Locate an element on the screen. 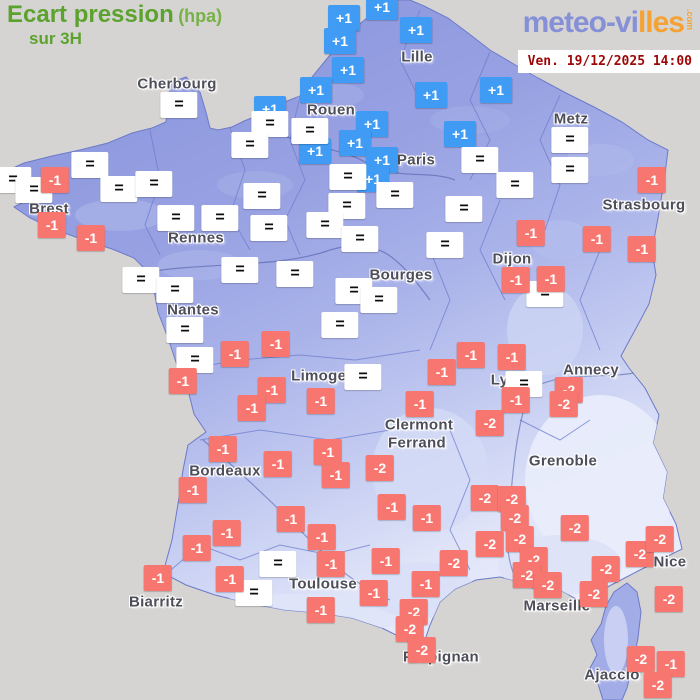 The width and height of the screenshot is (700, 700). city-label: Nantes is located at coordinates (193, 310).